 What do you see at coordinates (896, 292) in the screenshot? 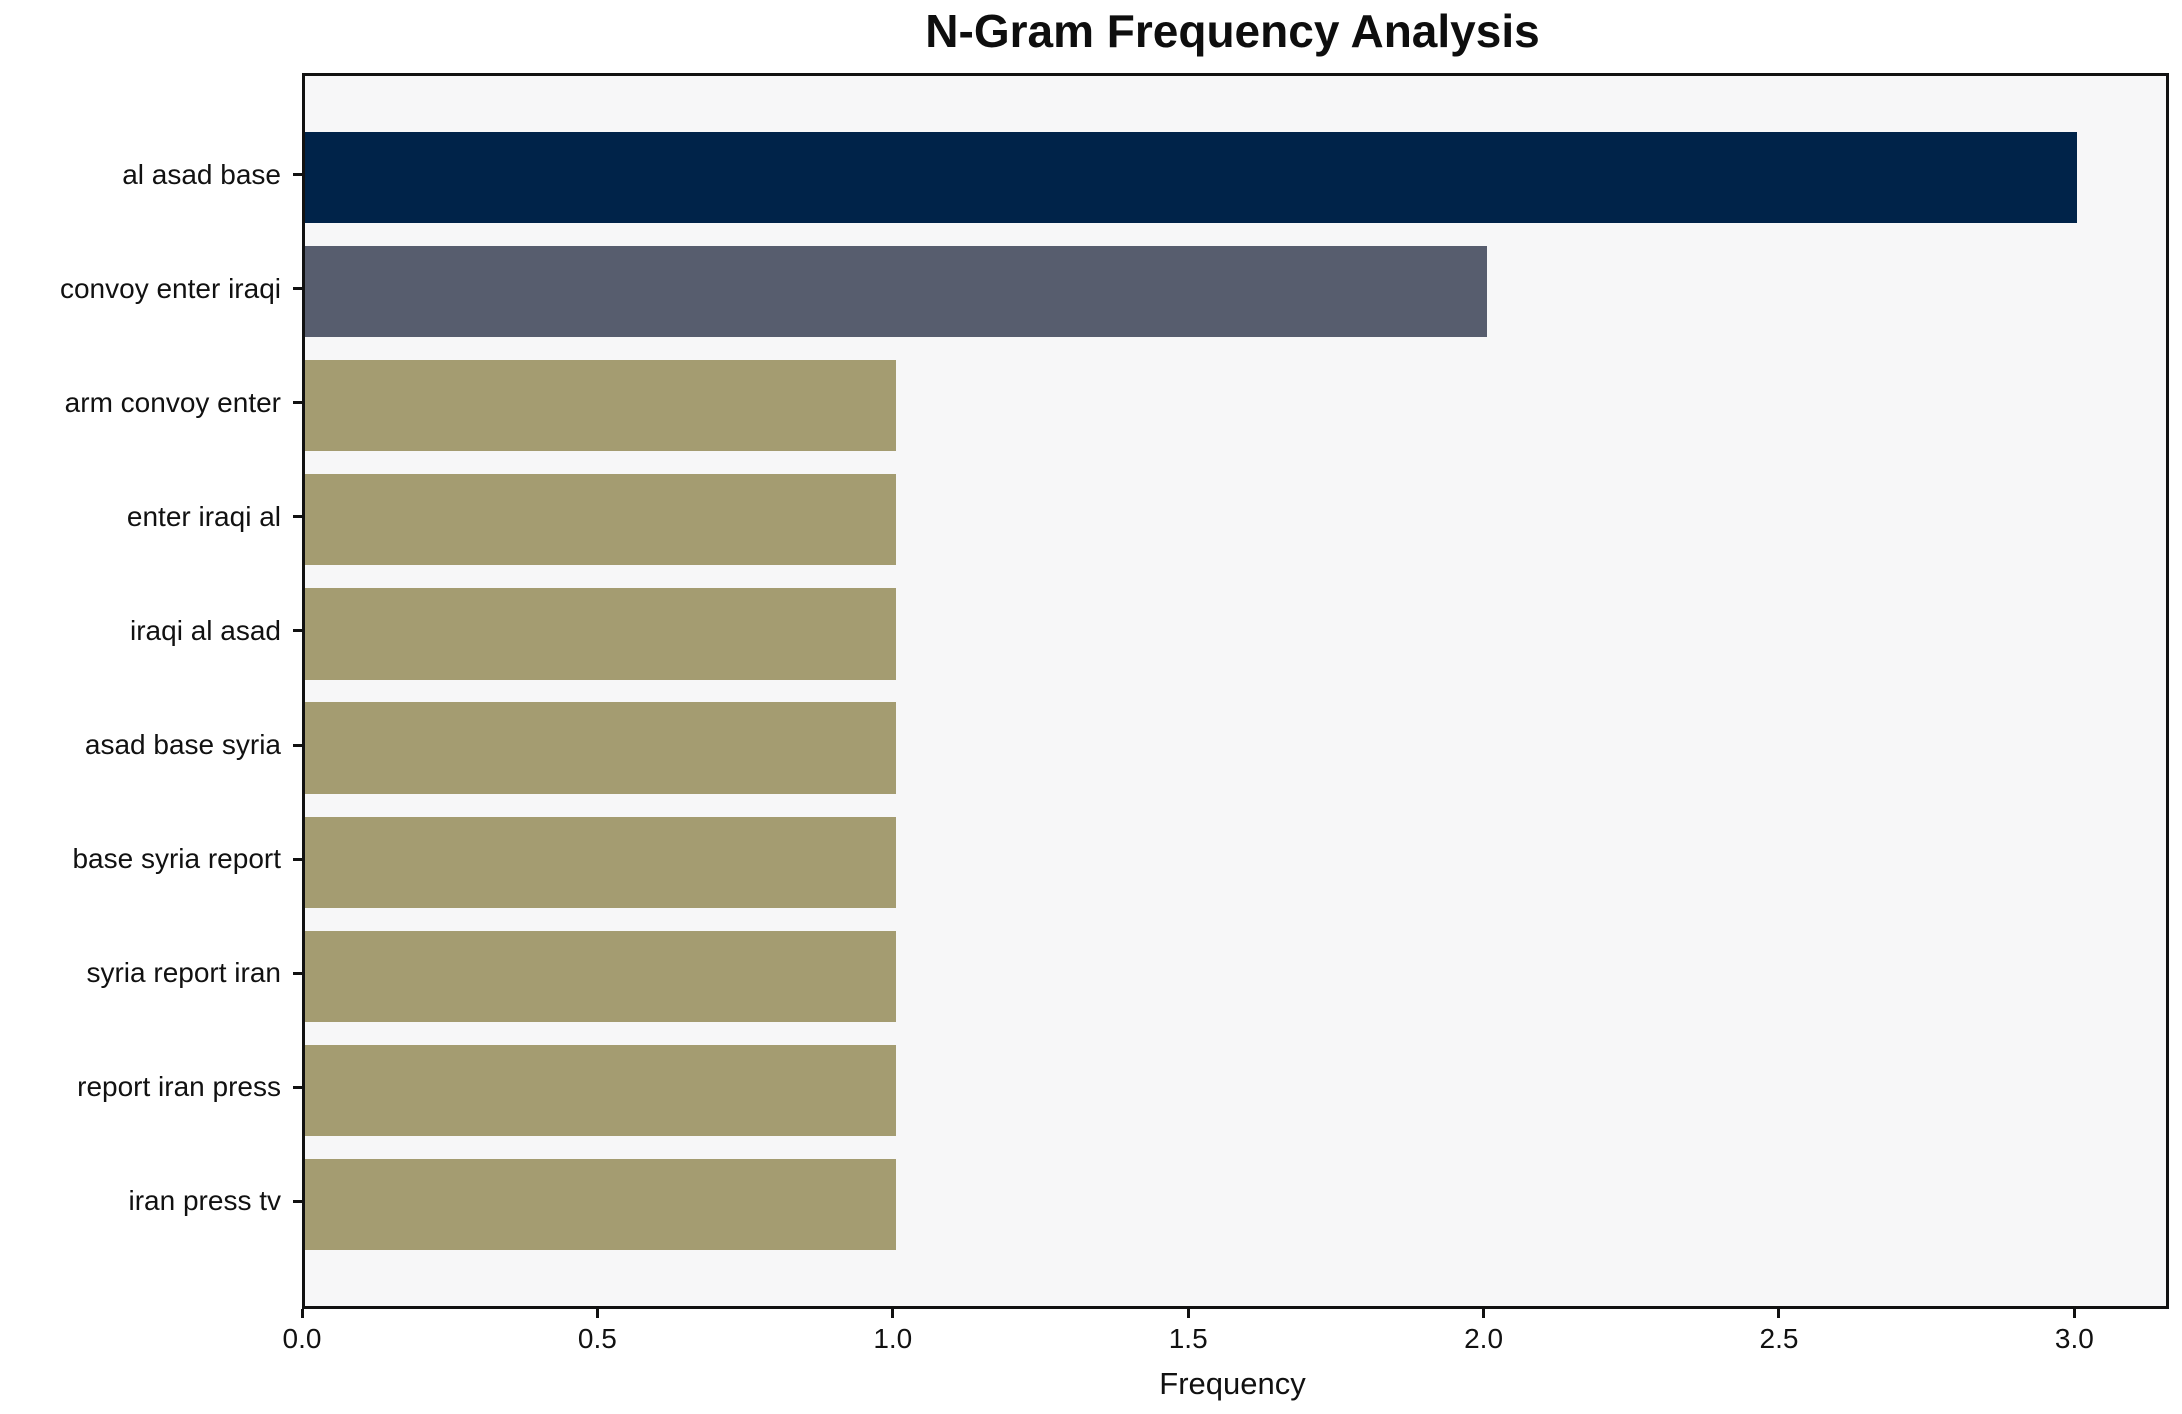
I see `bar-convoy-enter-iraqi` at bounding box center [896, 292].